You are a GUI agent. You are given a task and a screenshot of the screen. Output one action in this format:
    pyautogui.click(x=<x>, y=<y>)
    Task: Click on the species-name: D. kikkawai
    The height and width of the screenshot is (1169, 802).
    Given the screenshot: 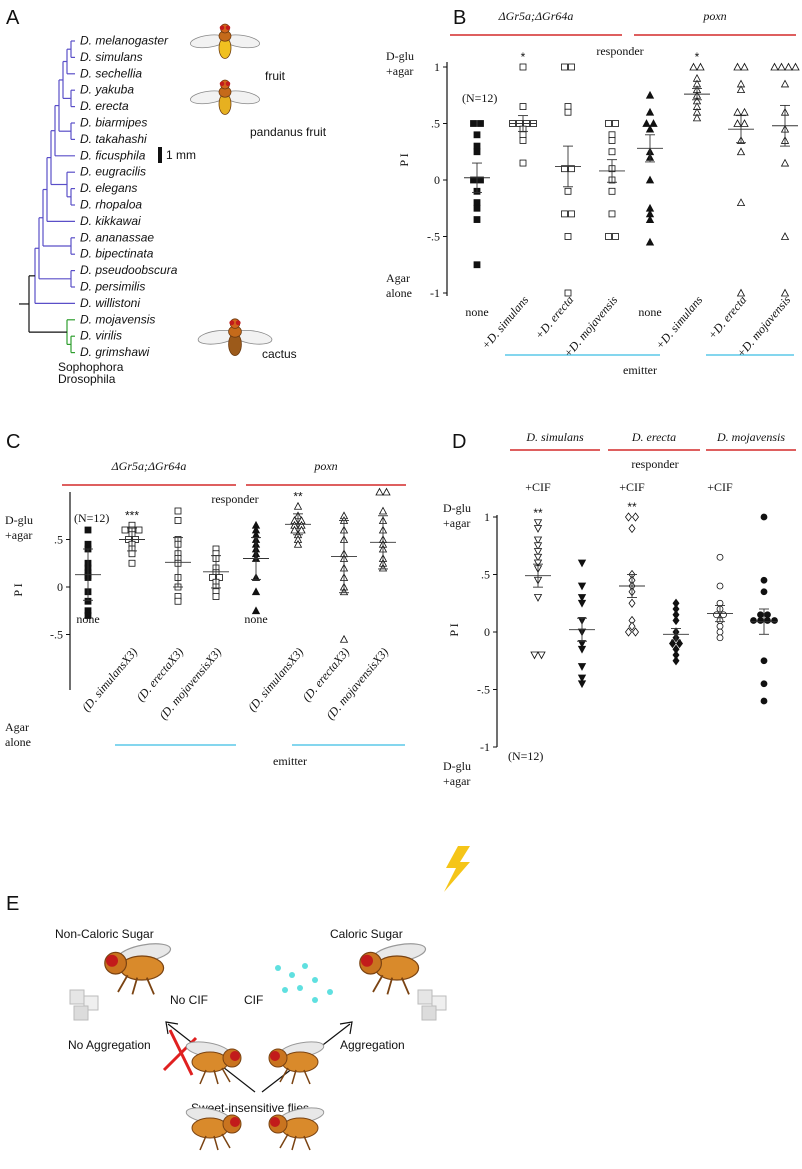 What is the action you would take?
    pyautogui.click(x=110, y=221)
    